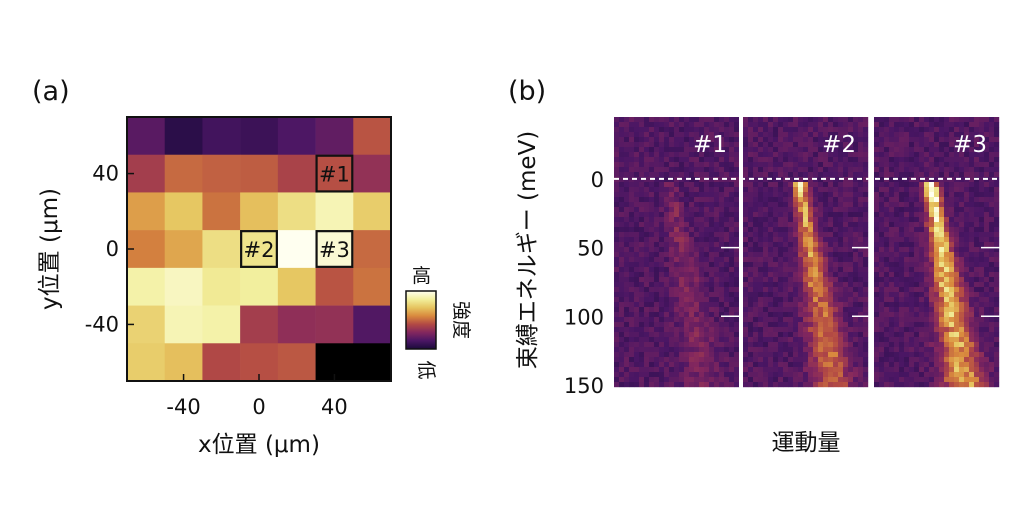  What do you see at coordinates (50, 249) in the screenshot?
I see `heatmap-a-ylabel: y位置 (μm)` at bounding box center [50, 249].